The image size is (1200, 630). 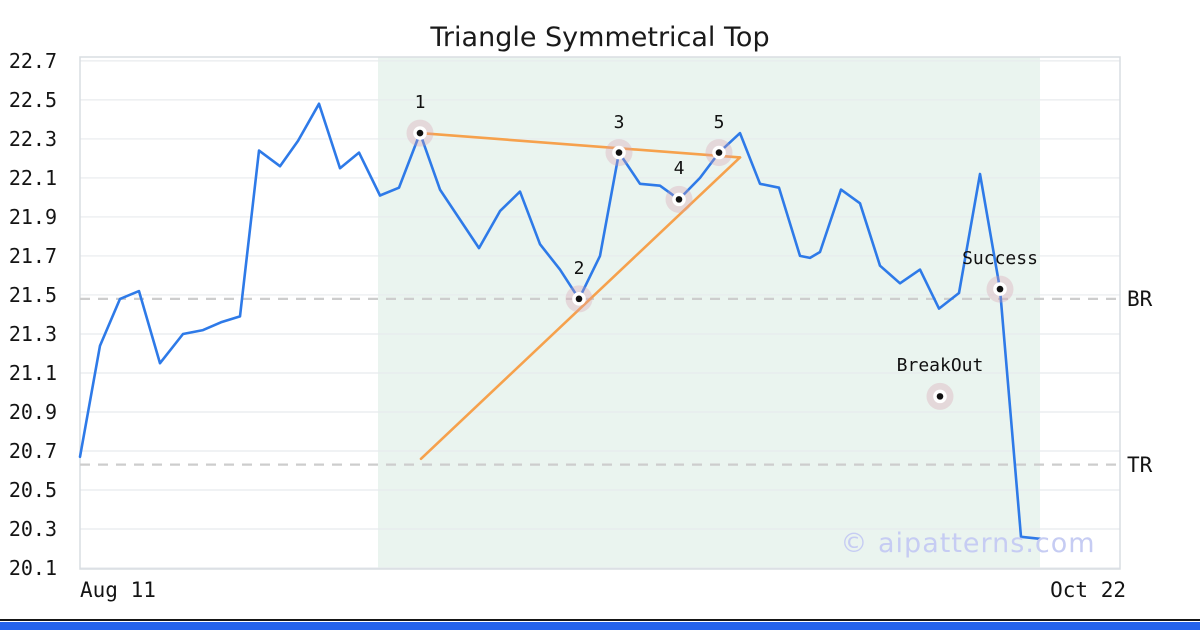 What do you see at coordinates (580, 308) in the screenshot?
I see `trendline-lower-support` at bounding box center [580, 308].